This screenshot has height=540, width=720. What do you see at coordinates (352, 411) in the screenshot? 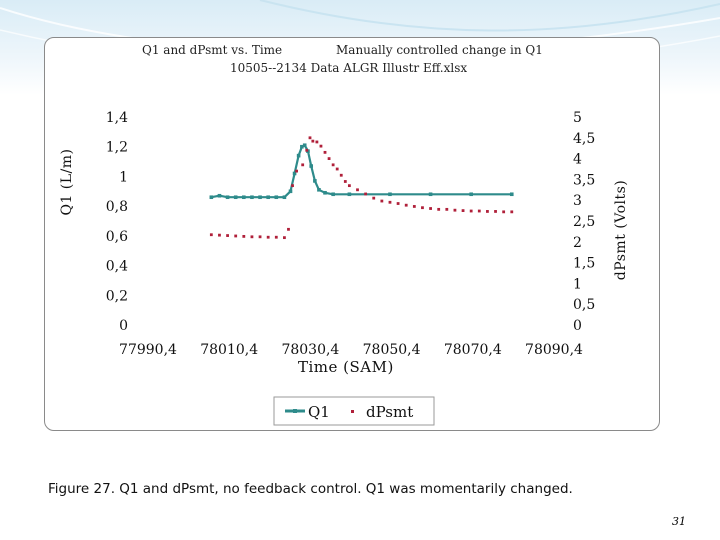
I see `legend-dpsmt-marker` at bounding box center [352, 411].